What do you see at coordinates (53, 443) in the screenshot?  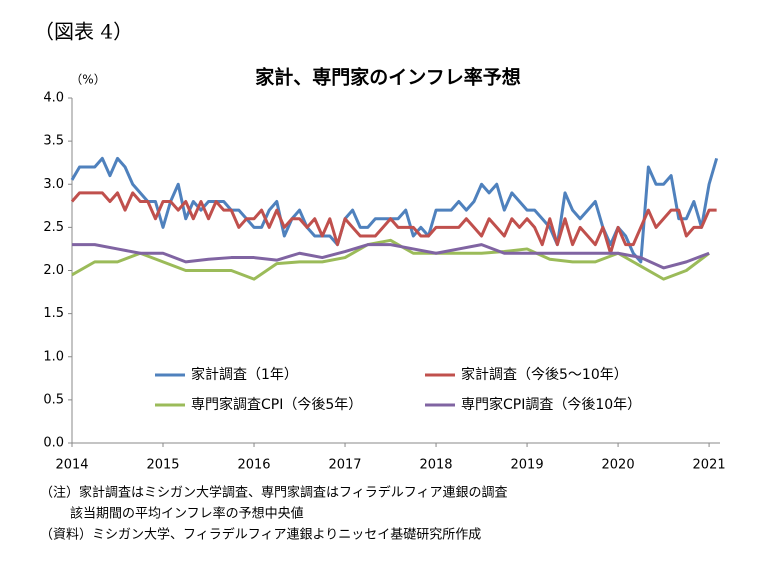 I see `y-tick-label: 0.0` at bounding box center [53, 443].